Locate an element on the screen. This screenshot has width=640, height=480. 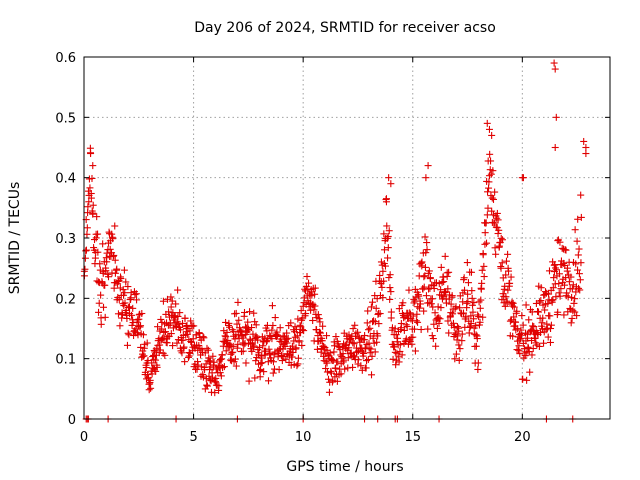
x-tick-label: 0 is located at coordinates (84, 437).